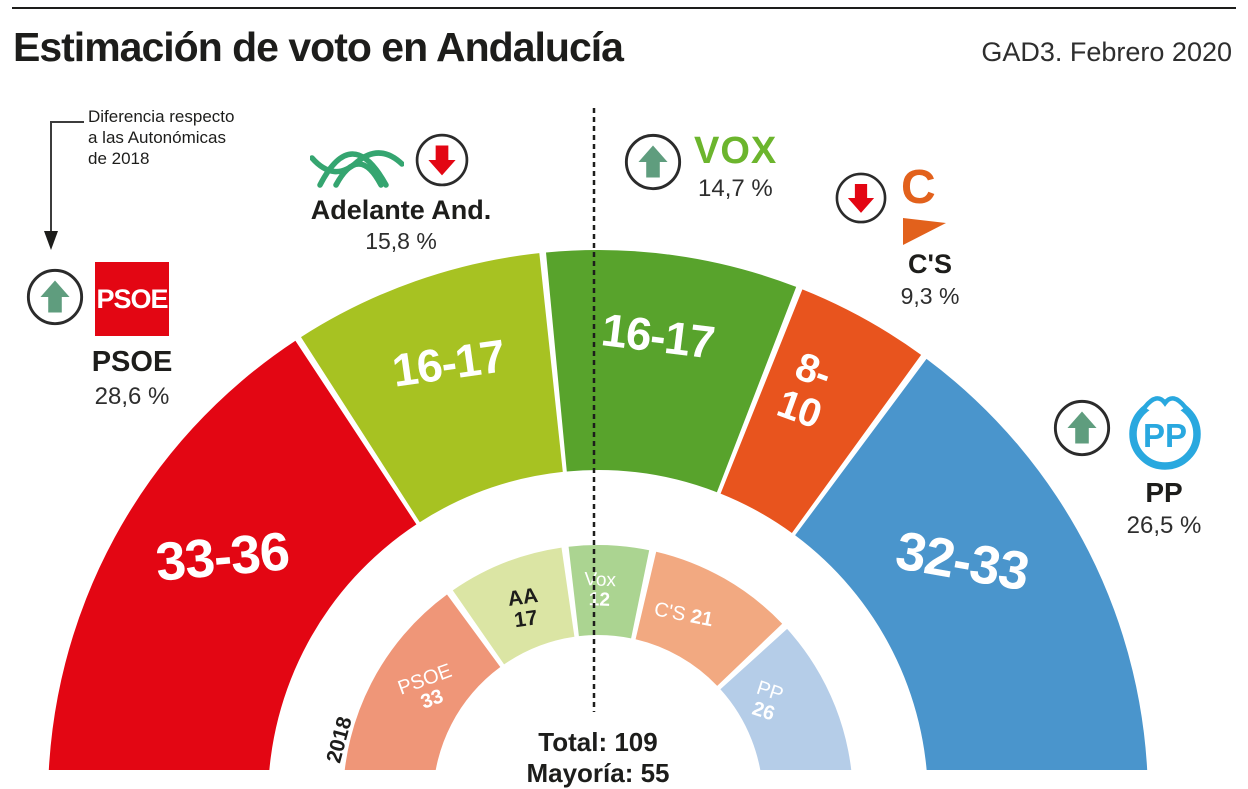 This screenshot has height=789, width=1248. I want to click on vox-trend-up-icon, so click(653, 164).